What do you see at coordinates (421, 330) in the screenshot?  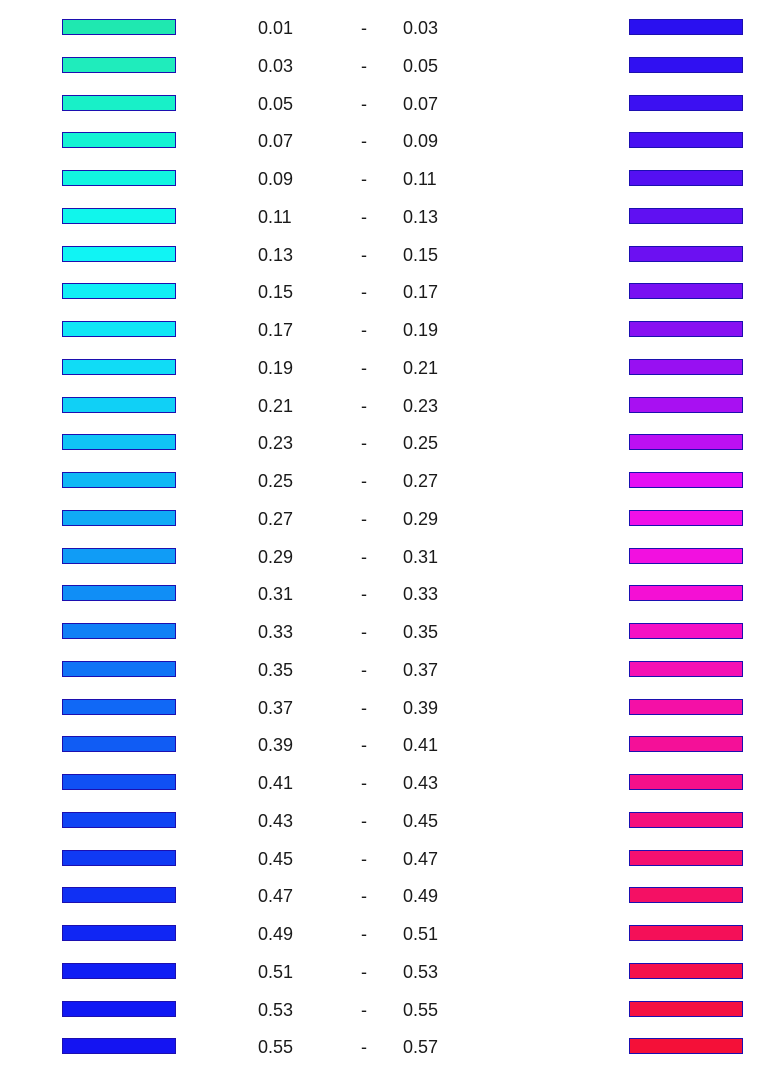 I see `range-end-label: 0.19` at bounding box center [421, 330].